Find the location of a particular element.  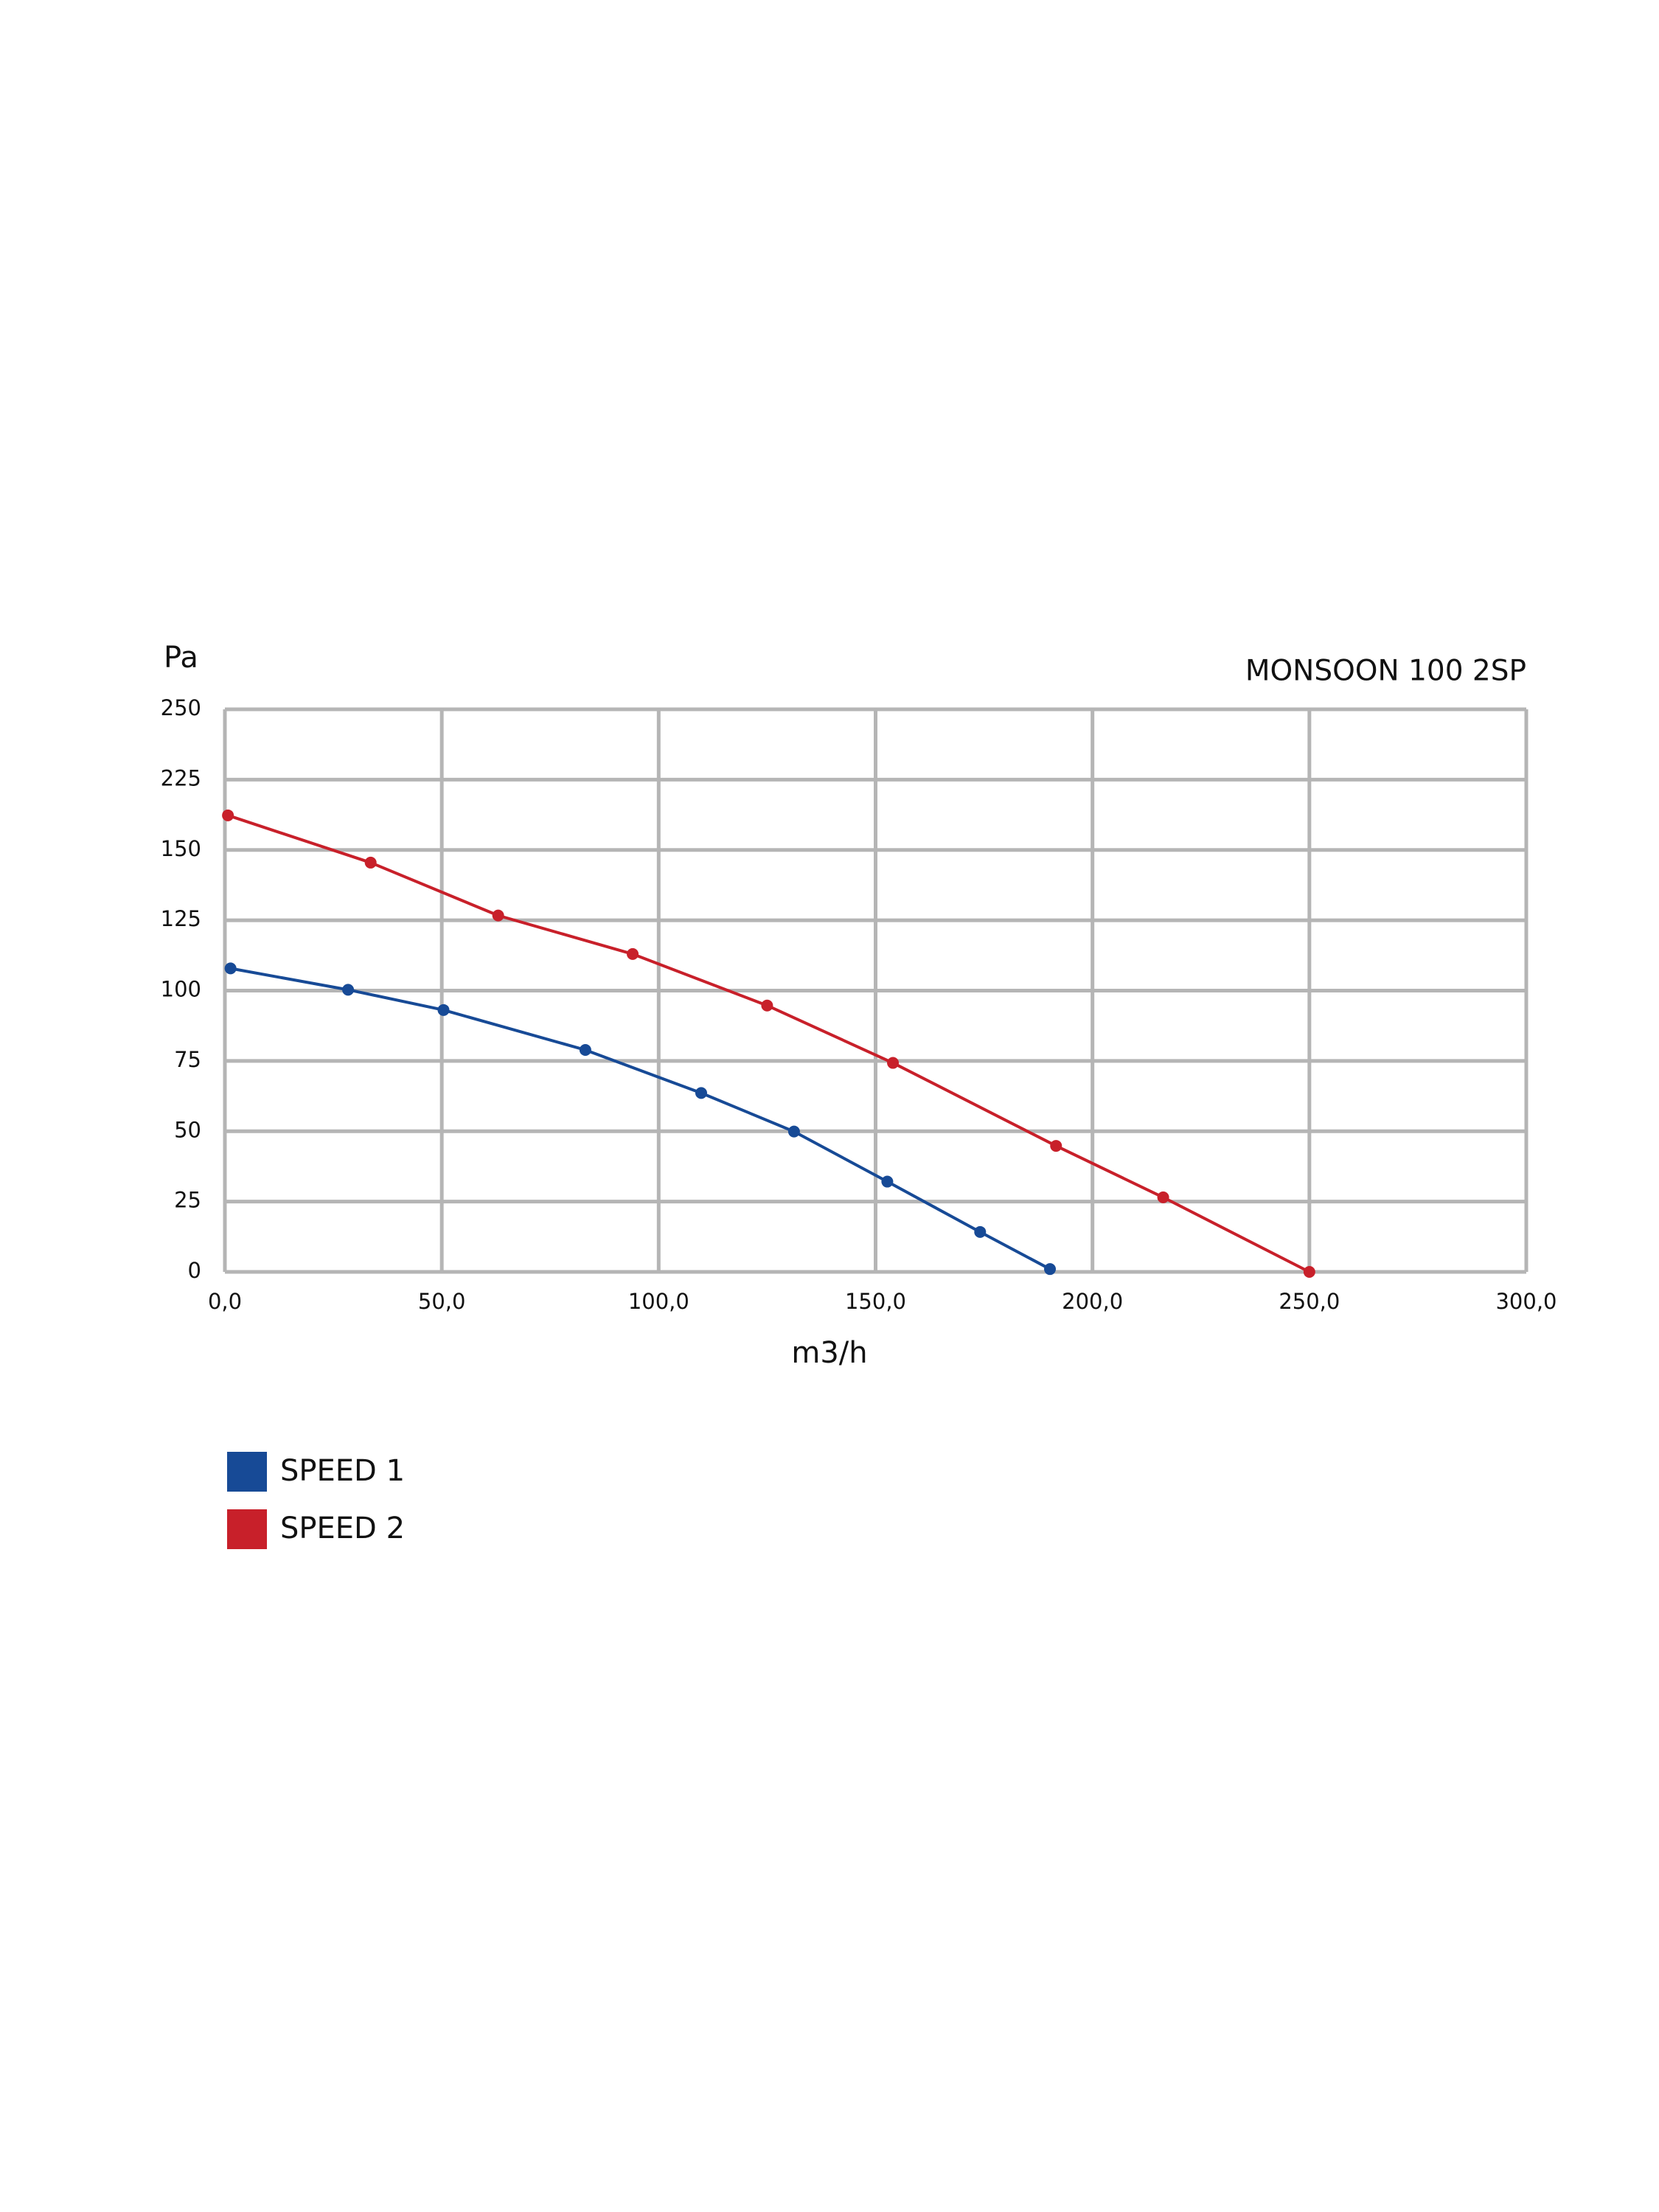

y-tick-label: 150 is located at coordinates (181, 848).